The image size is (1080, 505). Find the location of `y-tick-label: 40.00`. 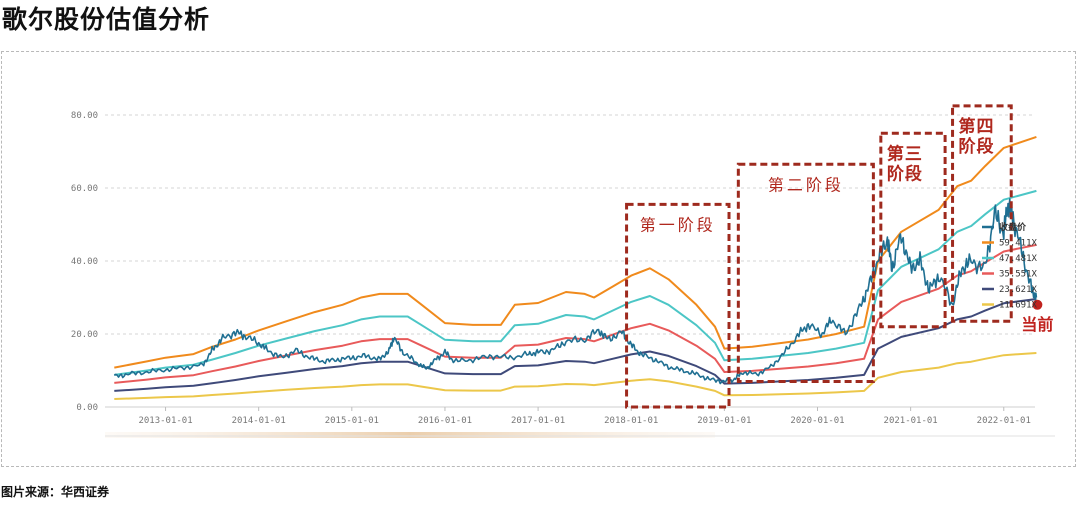

y-tick-label: 40.00 is located at coordinates (84, 262).